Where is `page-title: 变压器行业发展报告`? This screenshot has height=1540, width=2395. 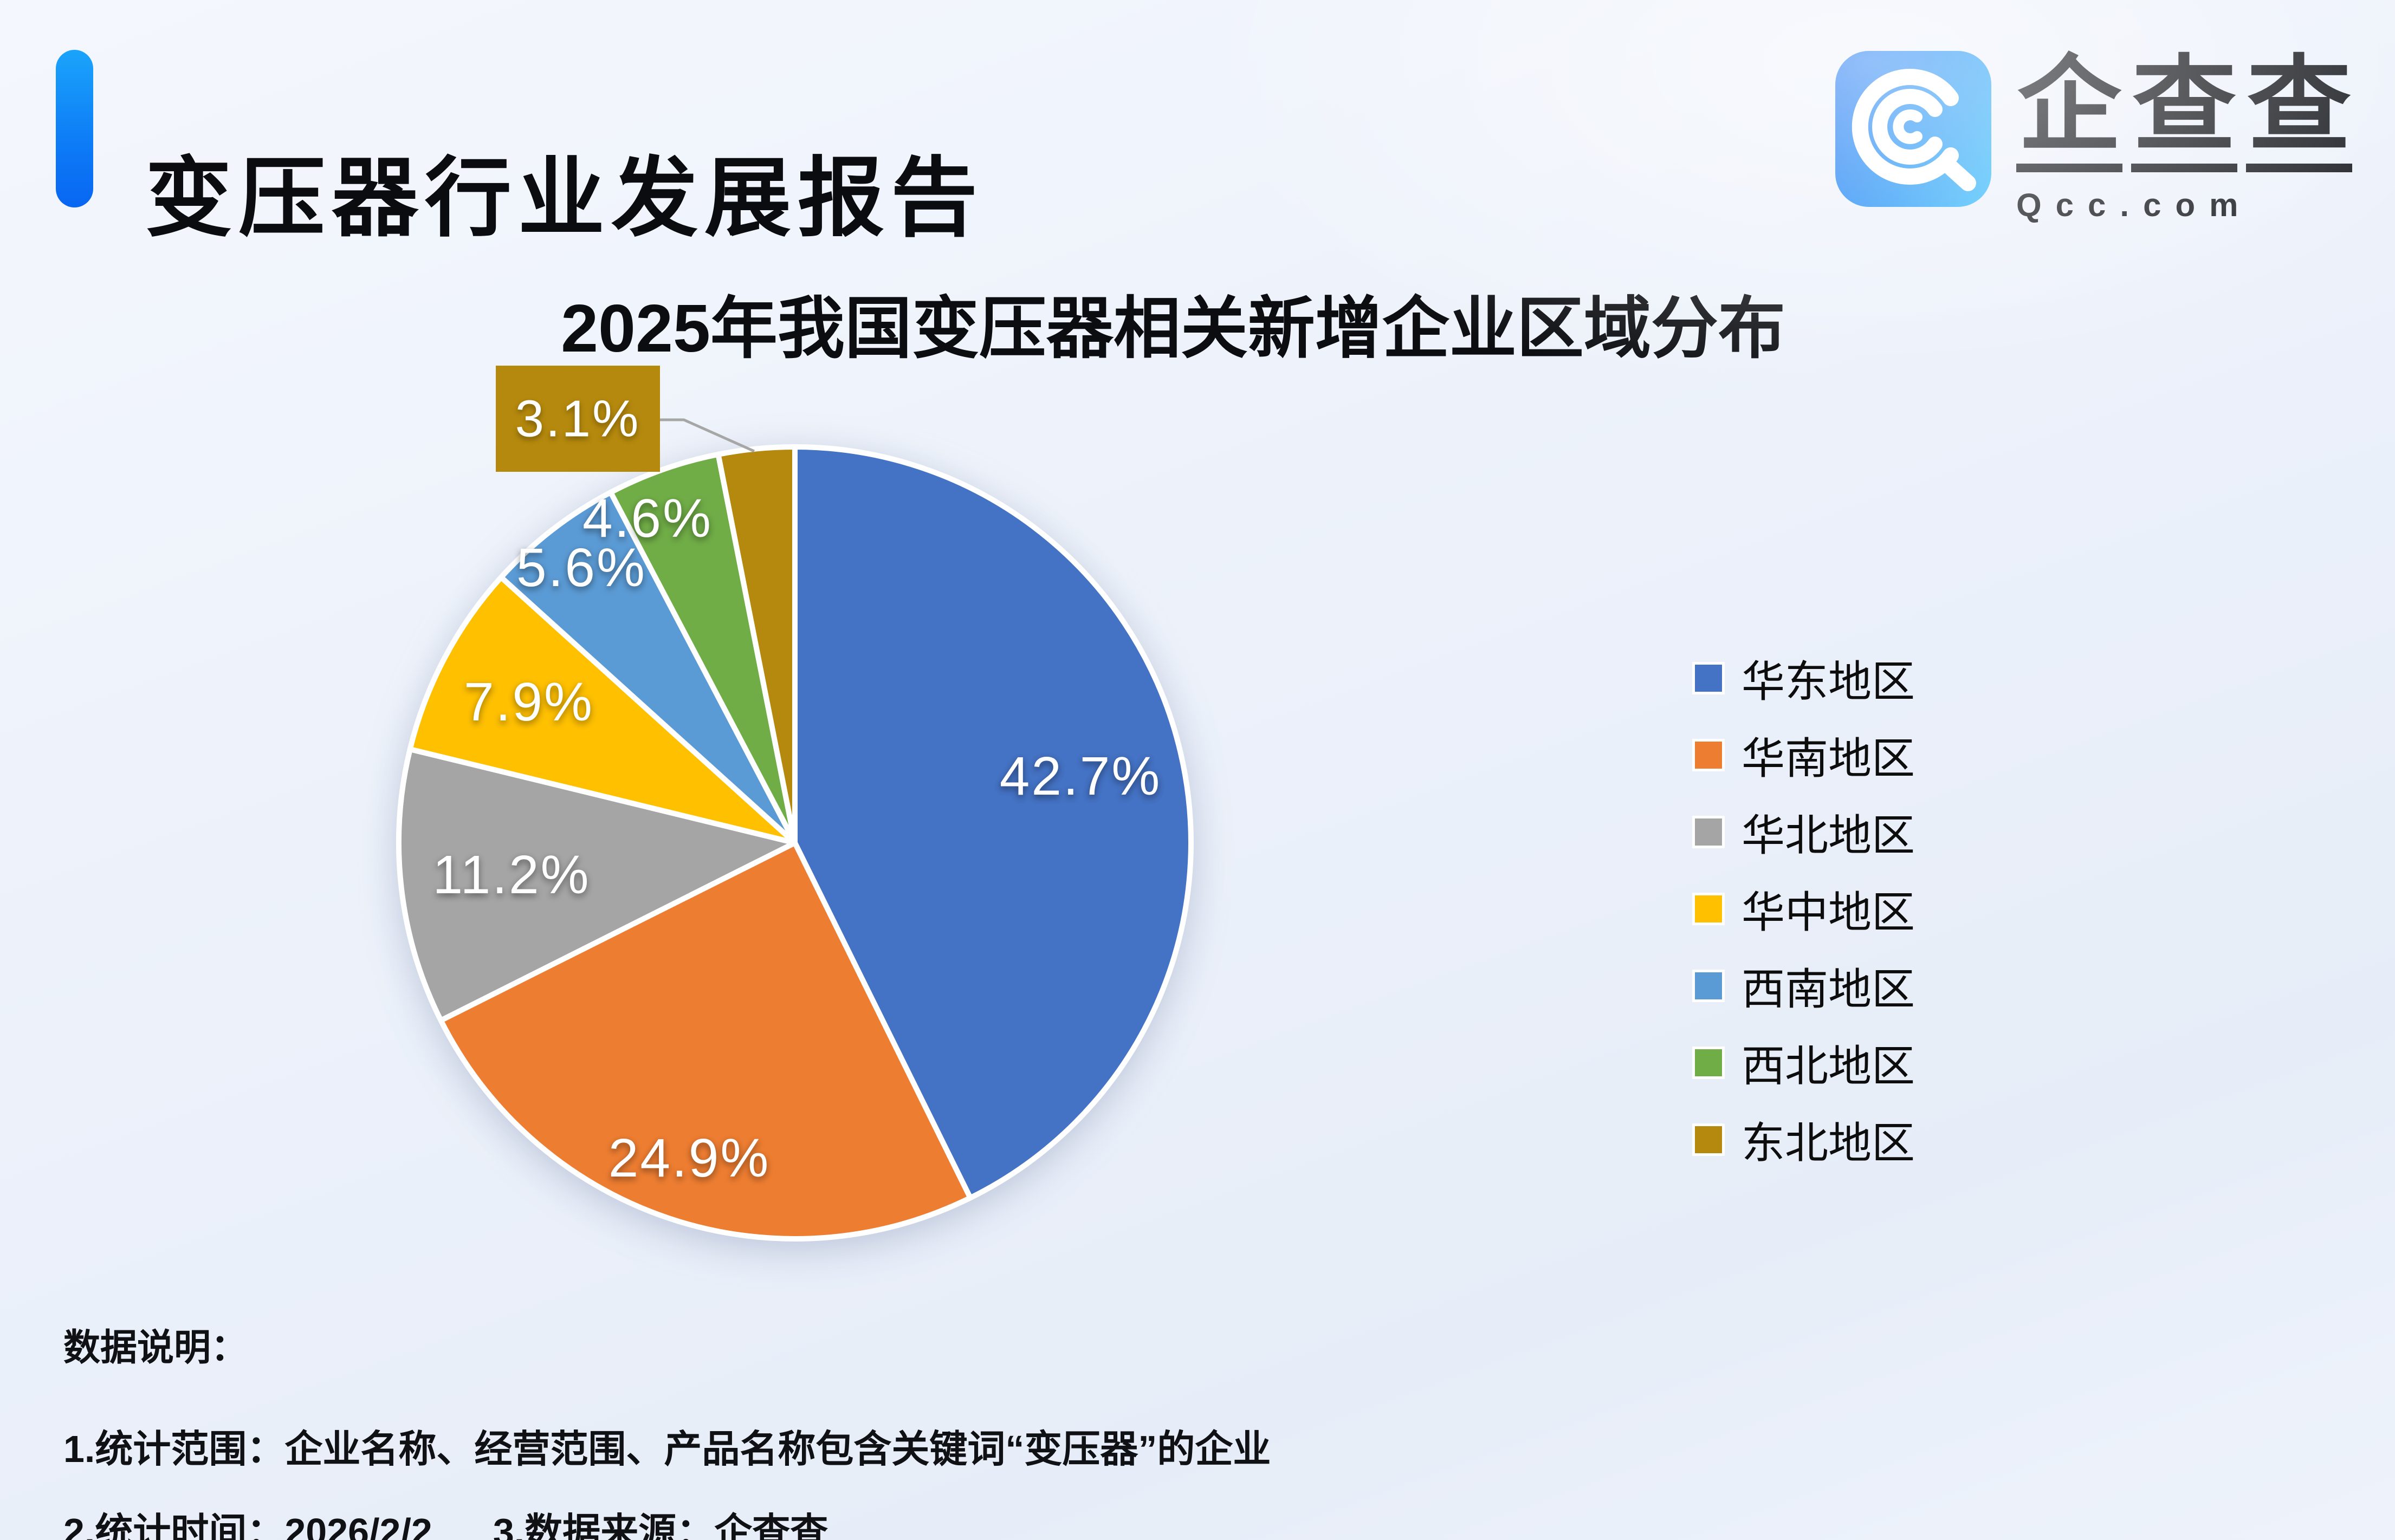
page-title: 变压器行业发展报告 is located at coordinates (565, 199).